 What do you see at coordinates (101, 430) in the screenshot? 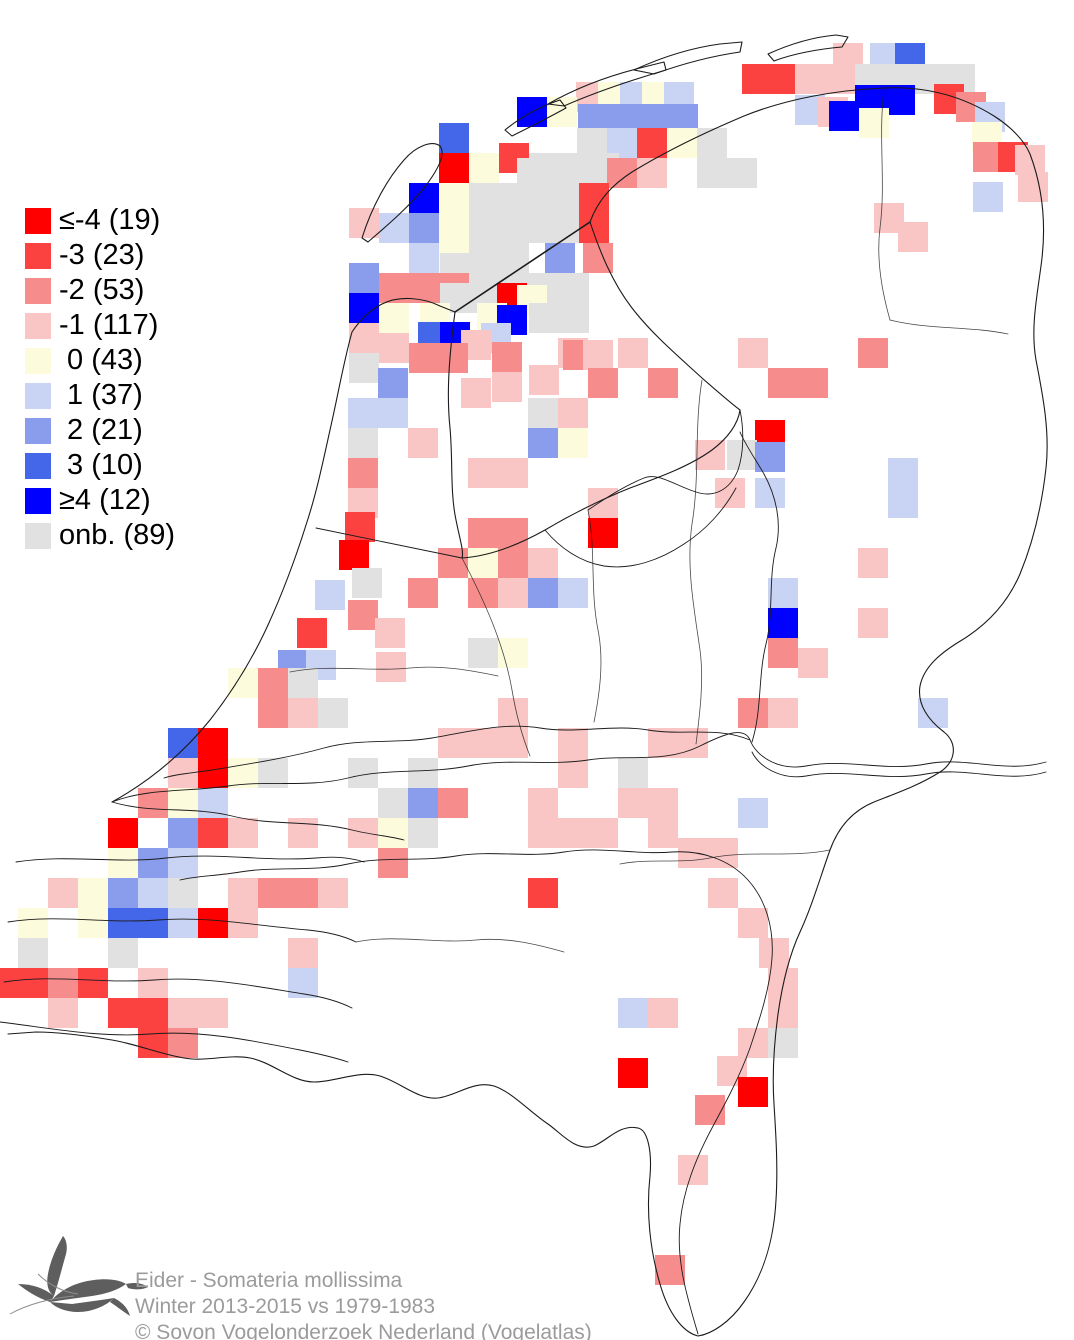
I see `legend-label-p2: 2 (21)` at bounding box center [101, 430].